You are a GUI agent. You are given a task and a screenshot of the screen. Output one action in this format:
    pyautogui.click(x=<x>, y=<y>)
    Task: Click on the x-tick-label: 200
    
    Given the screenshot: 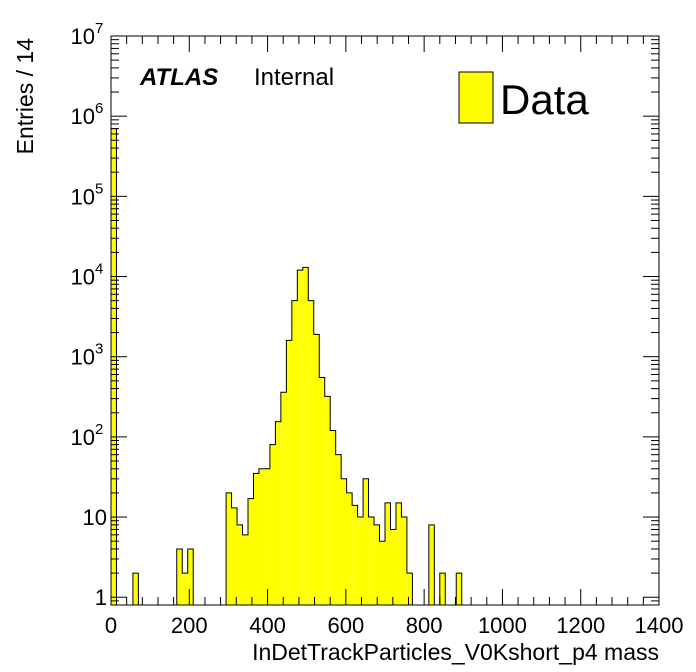 What is the action you would take?
    pyautogui.click(x=189, y=625)
    